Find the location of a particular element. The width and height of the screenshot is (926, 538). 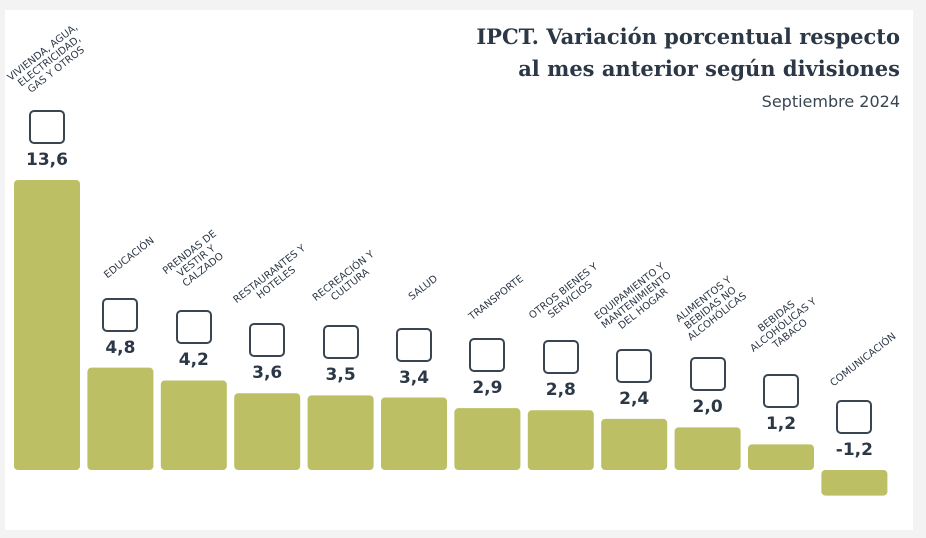

title-line: IPCT. Variación porcentual respecto is located at coordinates (688, 36).